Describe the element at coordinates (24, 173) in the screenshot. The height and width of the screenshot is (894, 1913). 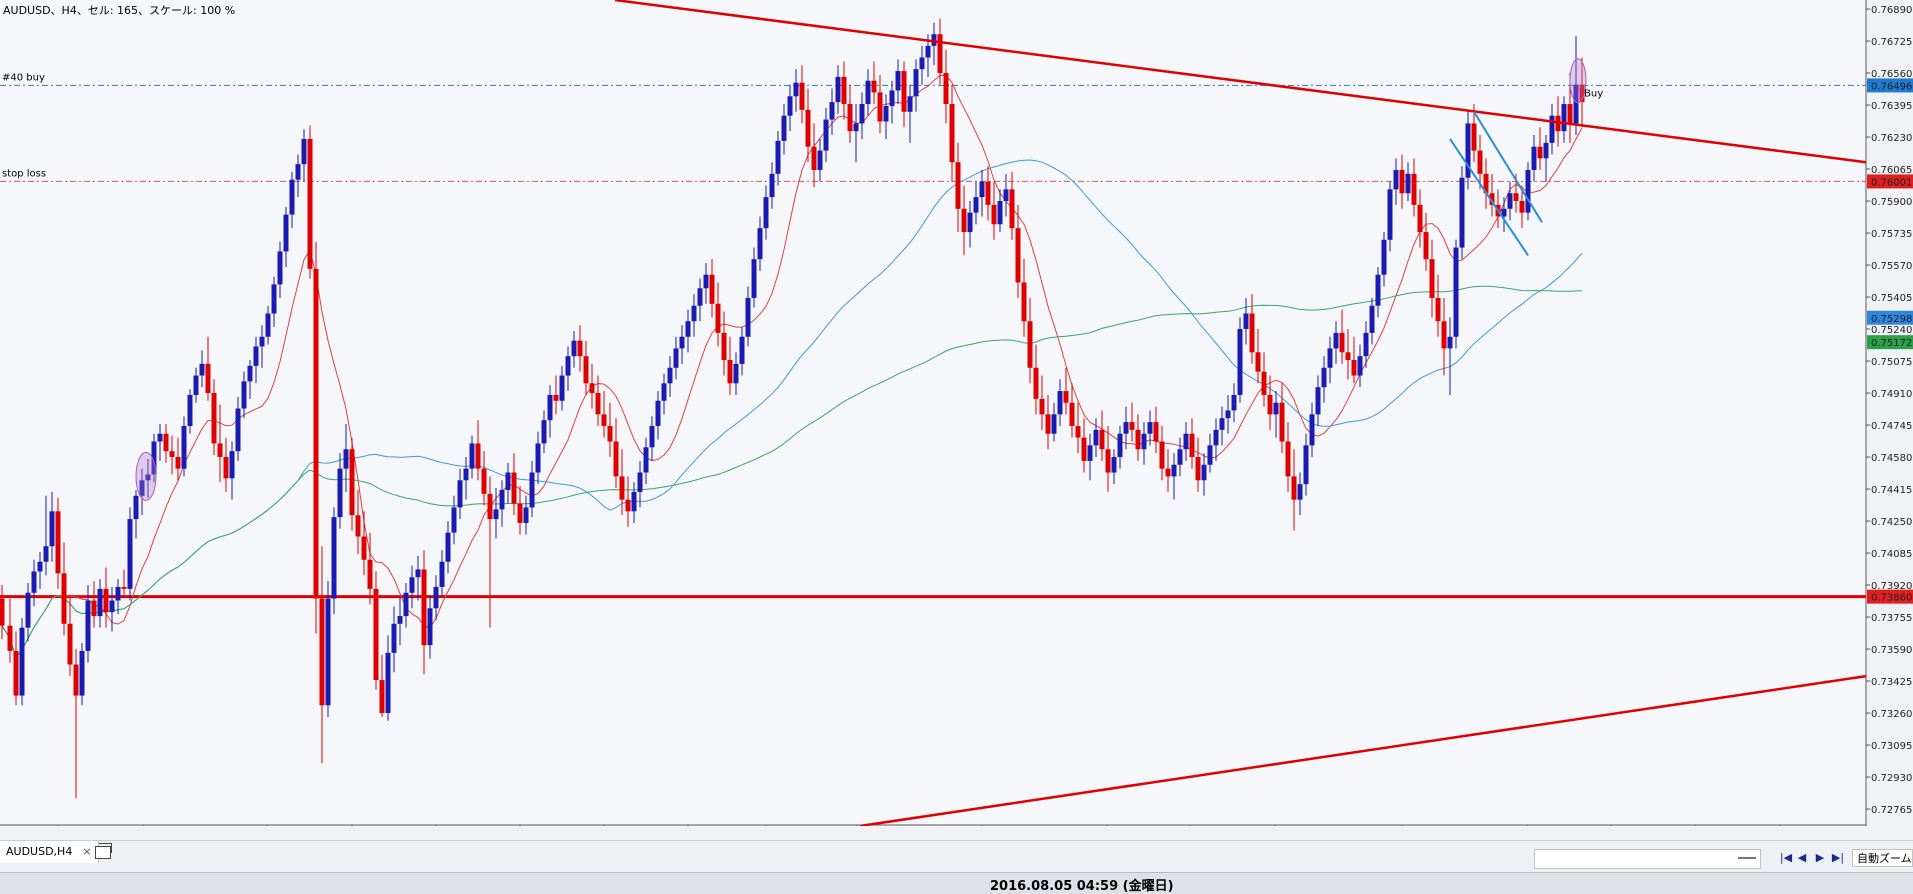
I see `horizontal-line-label: stop loss` at that location.